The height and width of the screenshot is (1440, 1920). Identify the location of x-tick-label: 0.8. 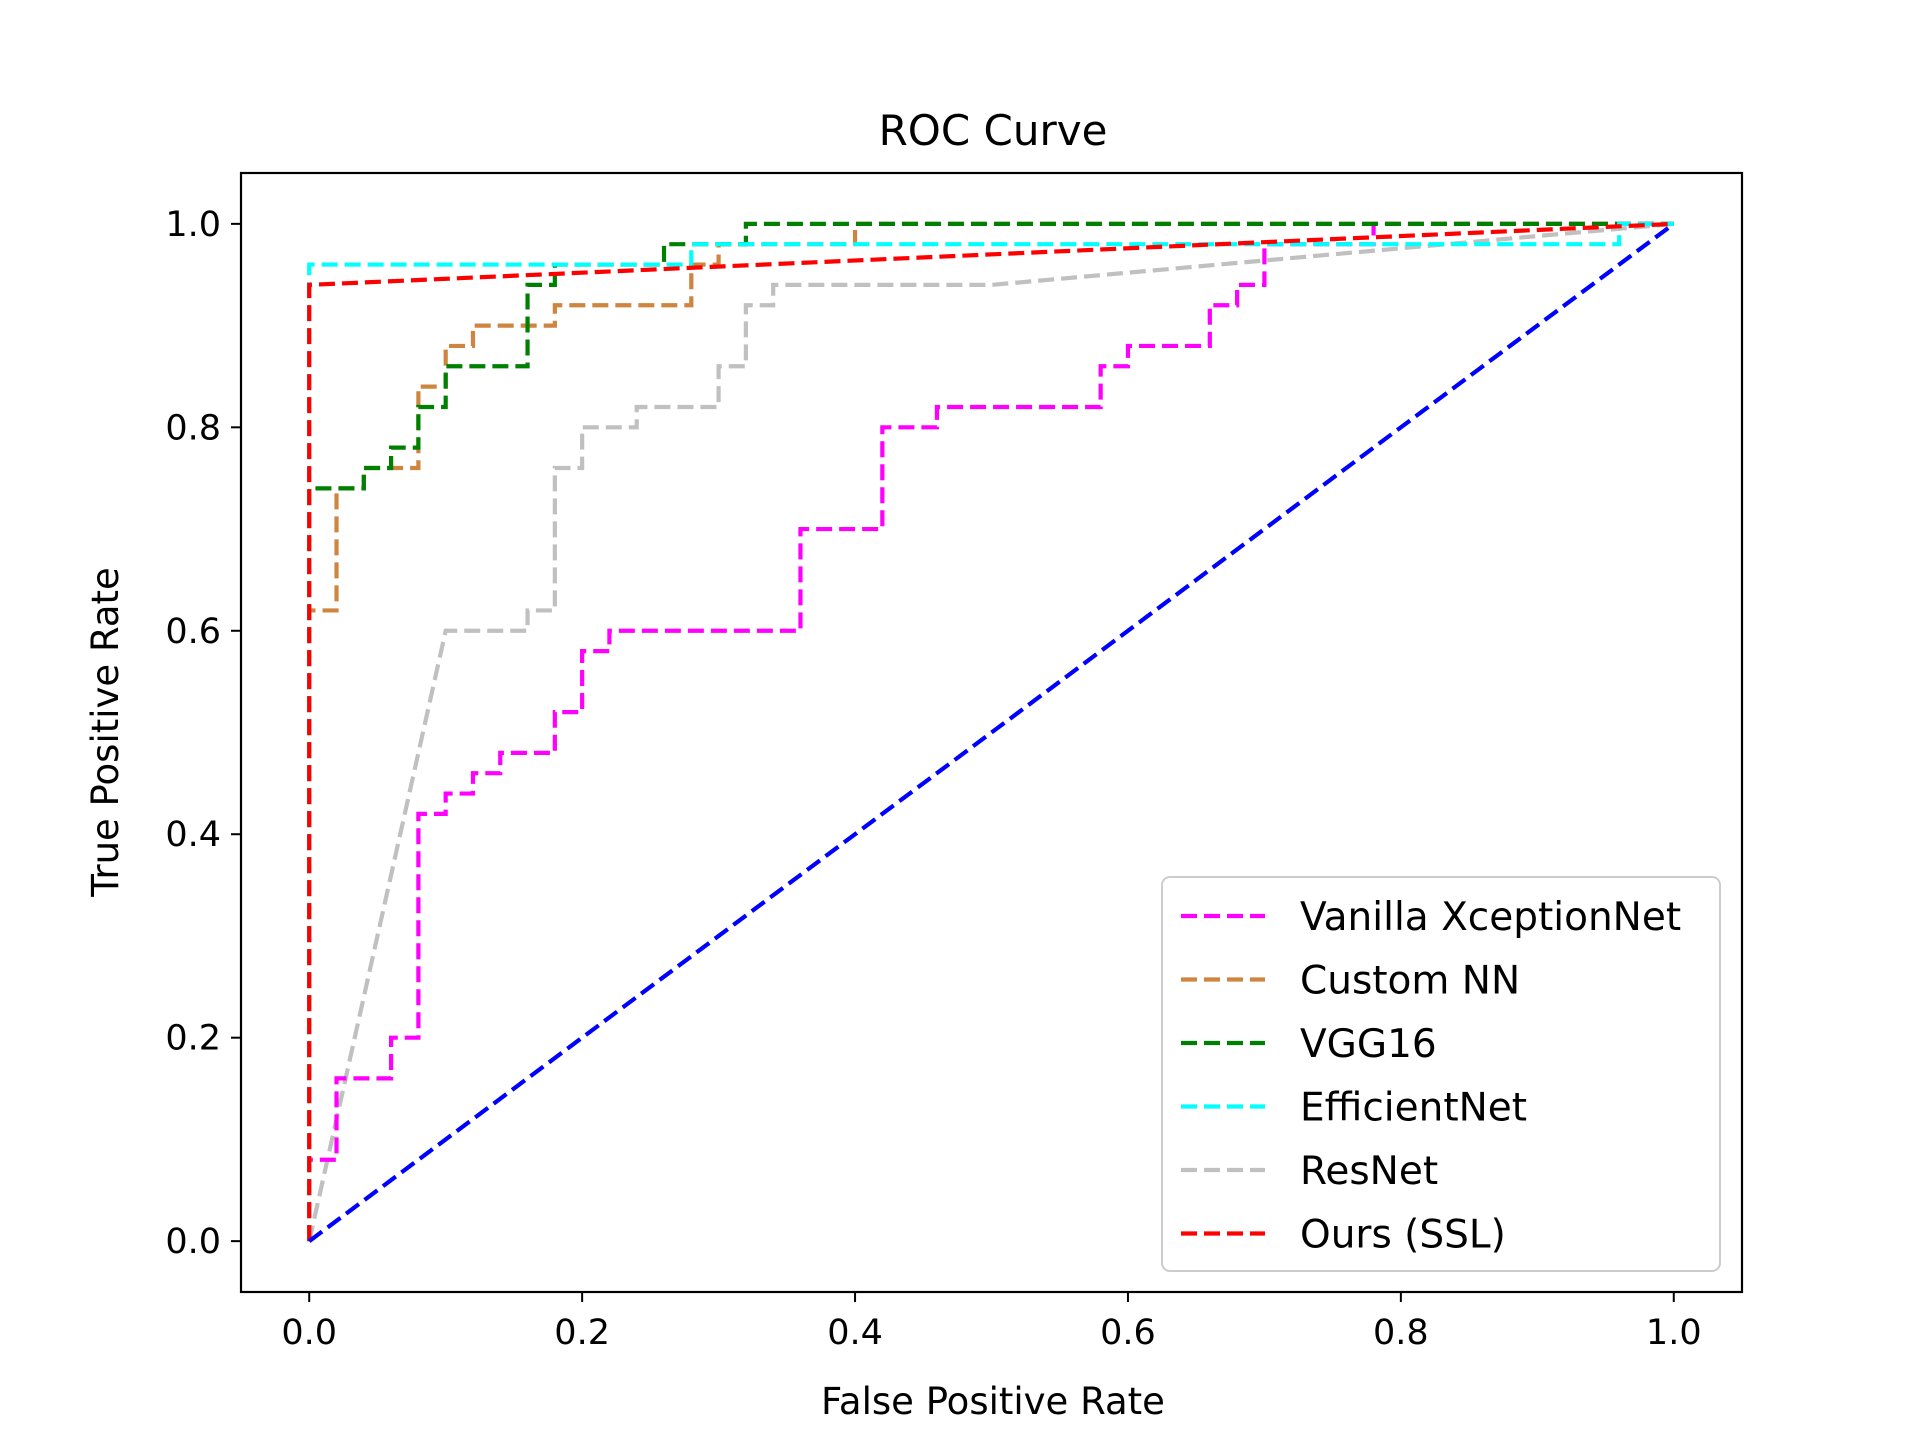
(1401, 1333).